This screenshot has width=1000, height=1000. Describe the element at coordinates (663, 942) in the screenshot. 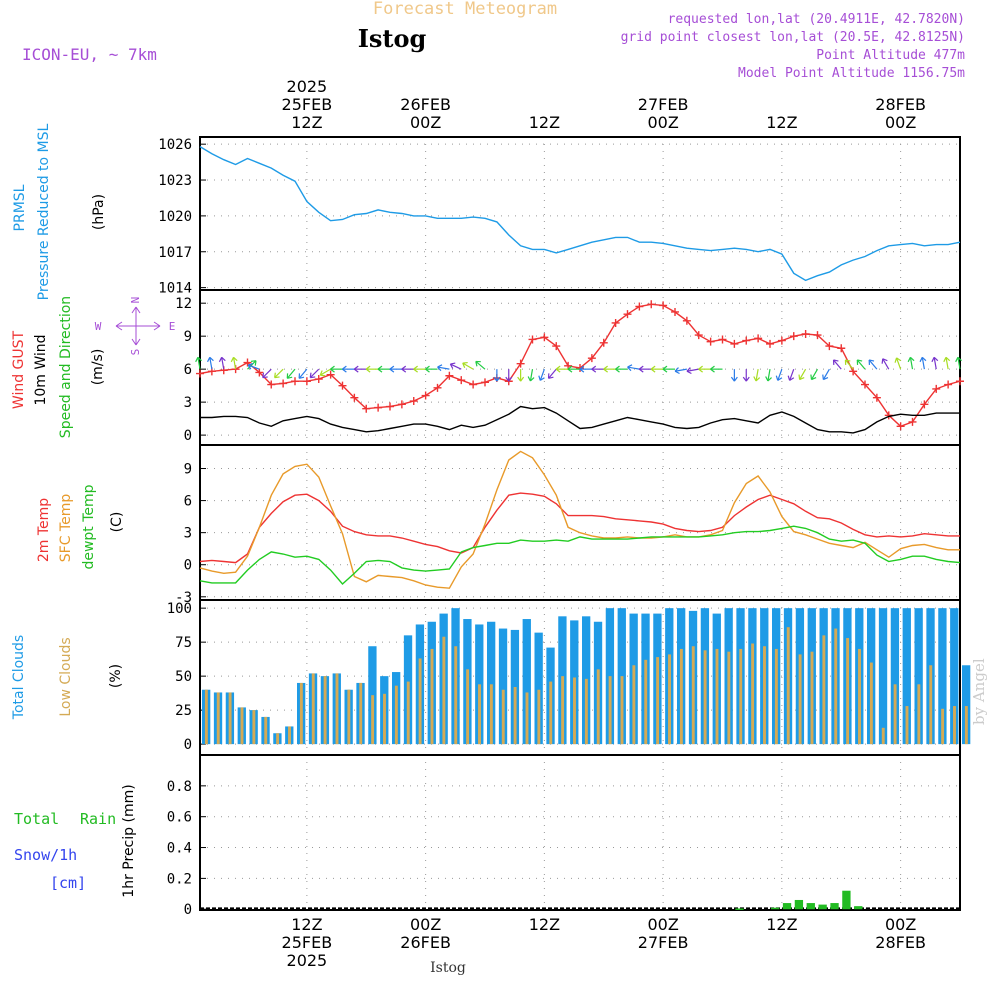

I see `bottom-tick-label: 27FEB` at that location.